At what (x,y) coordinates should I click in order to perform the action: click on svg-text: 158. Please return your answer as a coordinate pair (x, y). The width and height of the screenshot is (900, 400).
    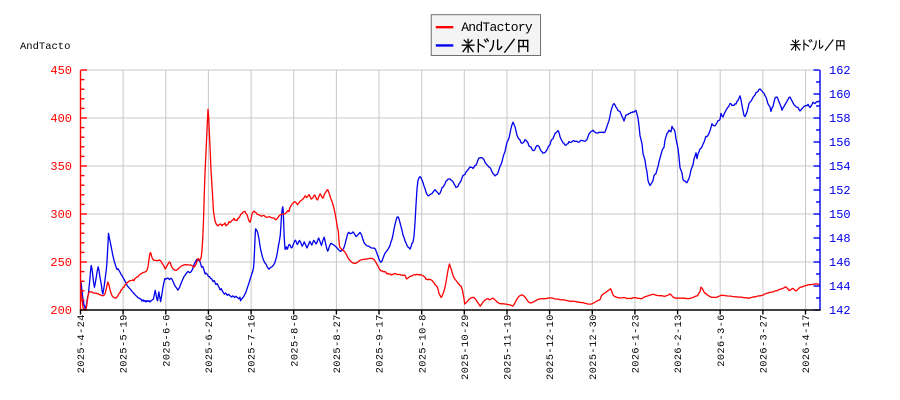
    Looking at the image, I should click on (840, 119).